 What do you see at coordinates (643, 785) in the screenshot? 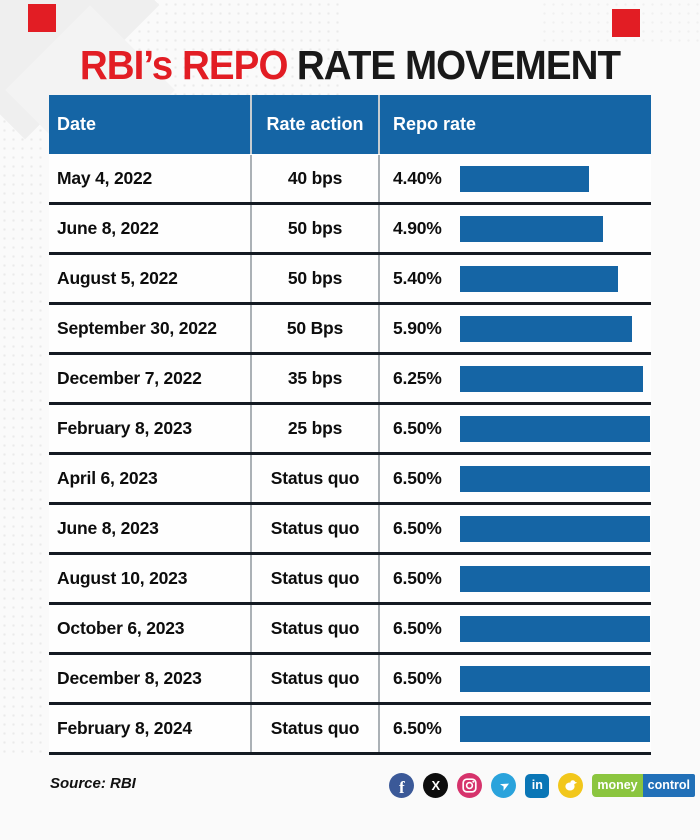
I see `moneycontrol-logo: money control` at bounding box center [643, 785].